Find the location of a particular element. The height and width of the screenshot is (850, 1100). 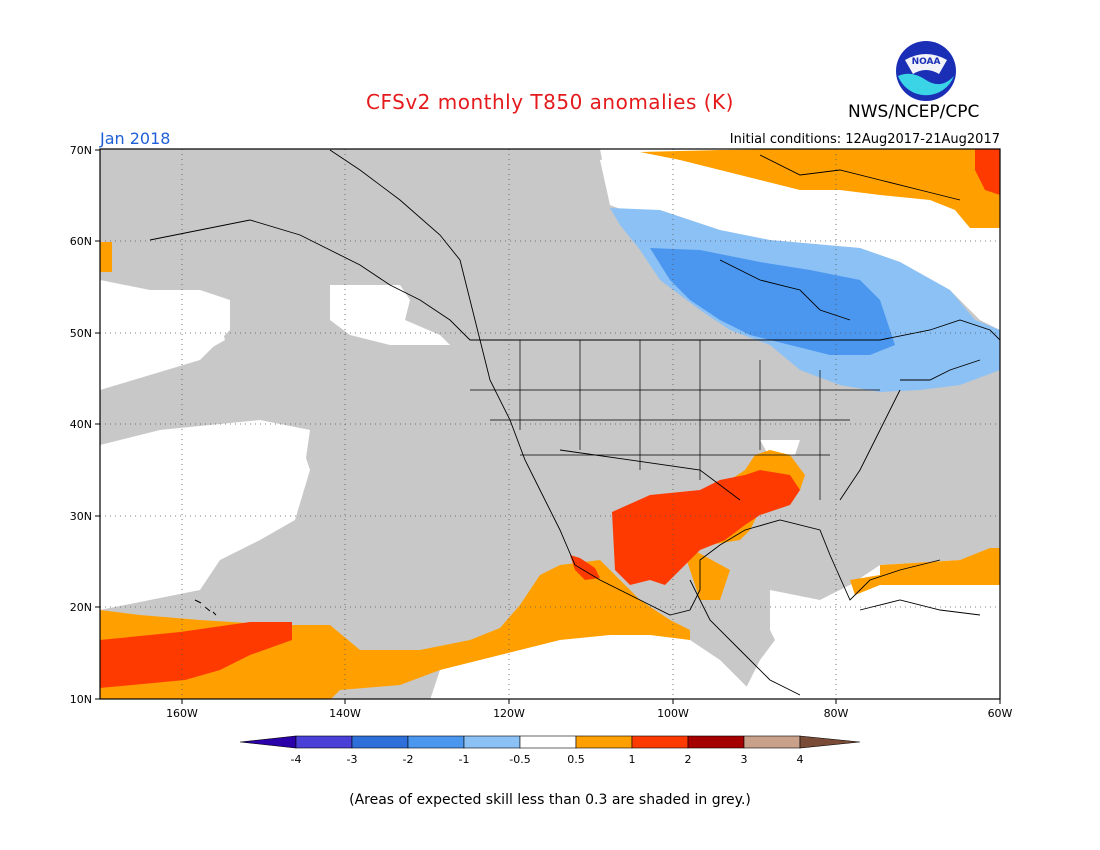

legend-tick: 3 is located at coordinates (744, 759).